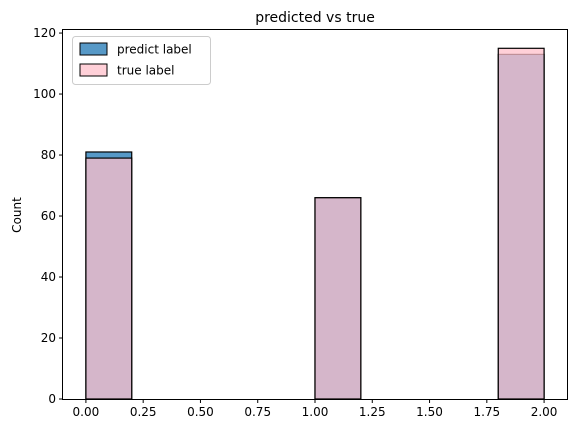  What do you see at coordinates (141, 60) in the screenshot?
I see `legend: predict label true label` at bounding box center [141, 60].